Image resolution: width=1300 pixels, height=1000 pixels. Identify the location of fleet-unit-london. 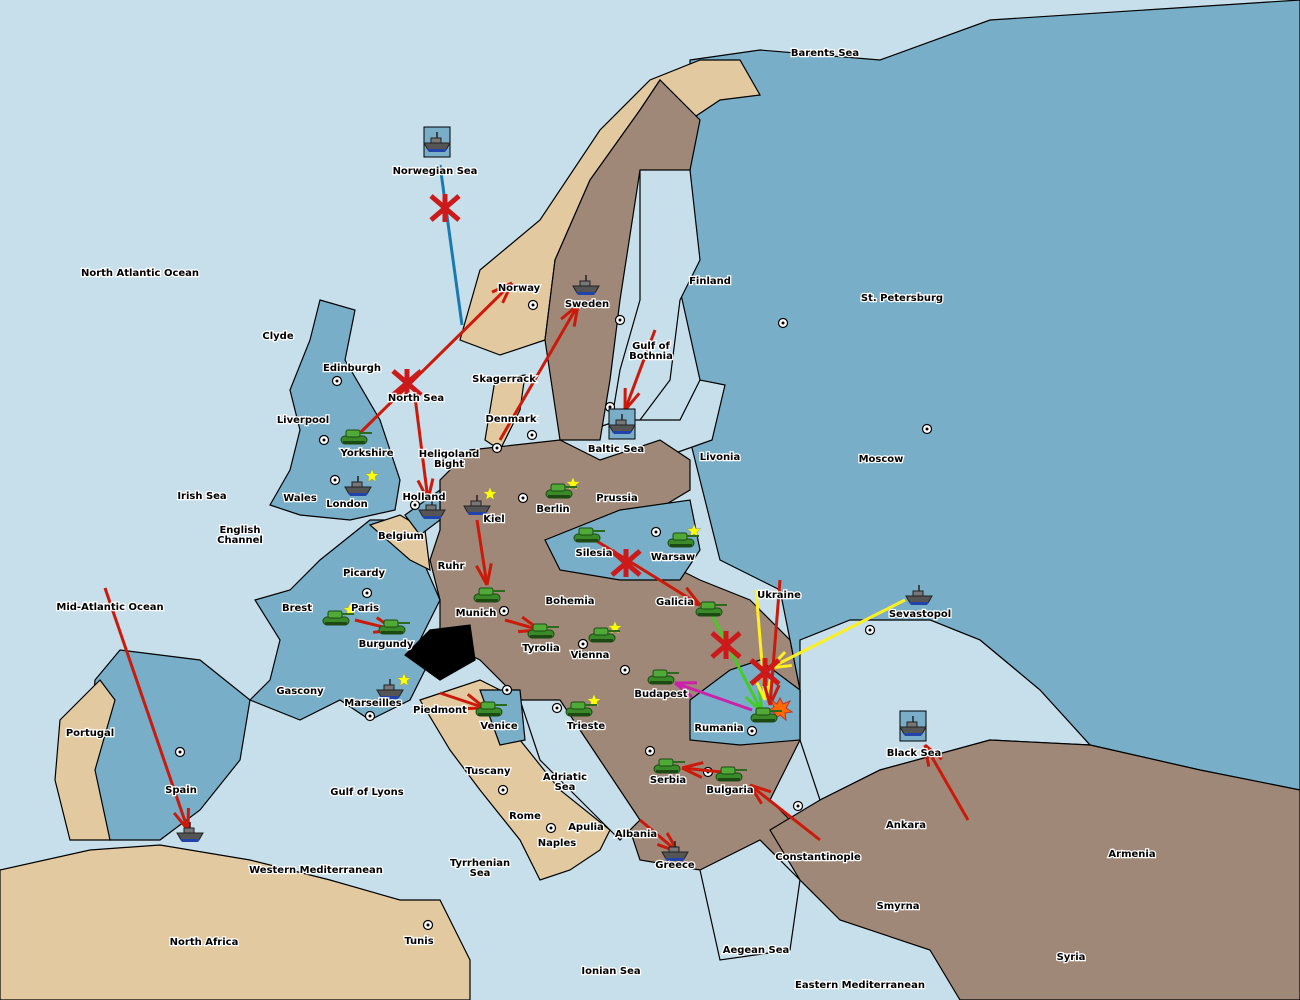
(358, 486).